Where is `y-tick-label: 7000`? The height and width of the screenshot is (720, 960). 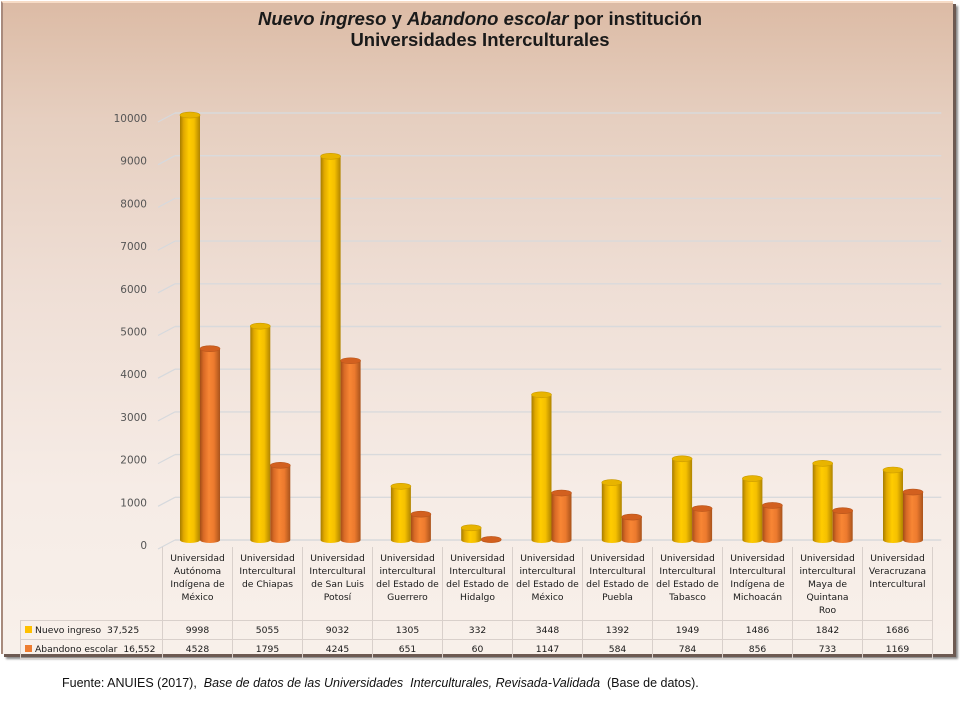
y-tick-label: 7000 is located at coordinates (133, 247).